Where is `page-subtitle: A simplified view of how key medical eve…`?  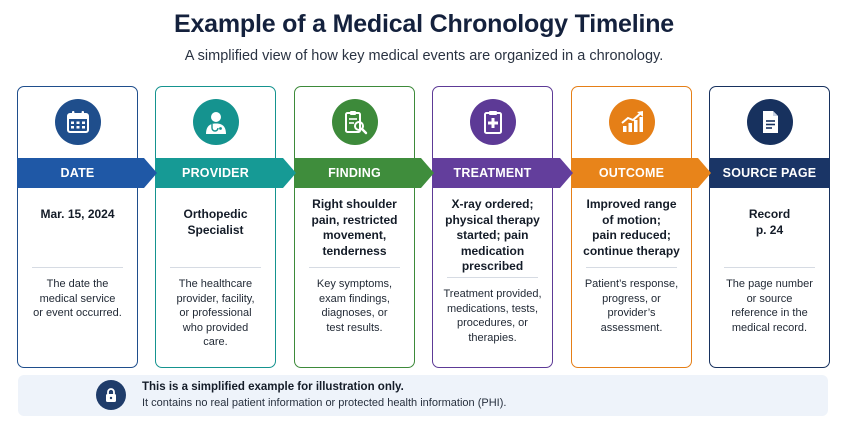 page-subtitle: A simplified view of how key medical eve… is located at coordinates (424, 56).